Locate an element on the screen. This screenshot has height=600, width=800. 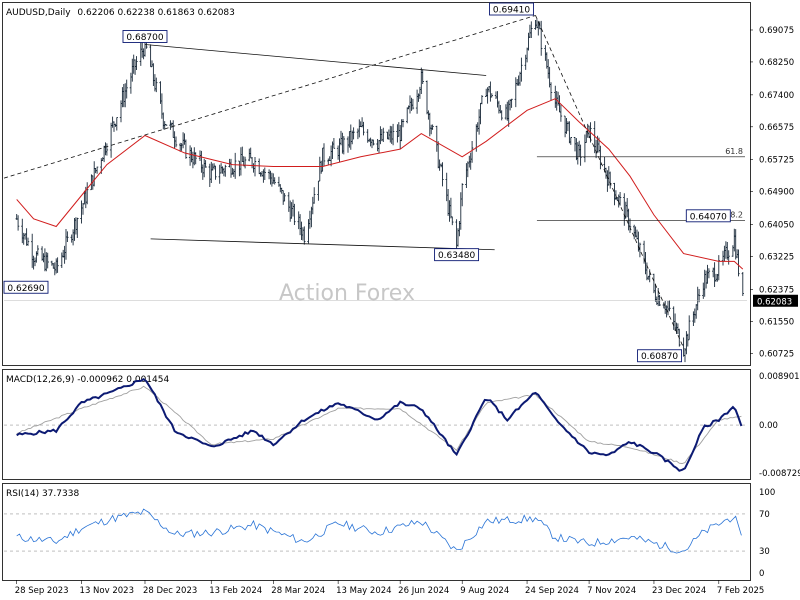
x-tick-label: 13 Nov 2023 is located at coordinates (107, 591).